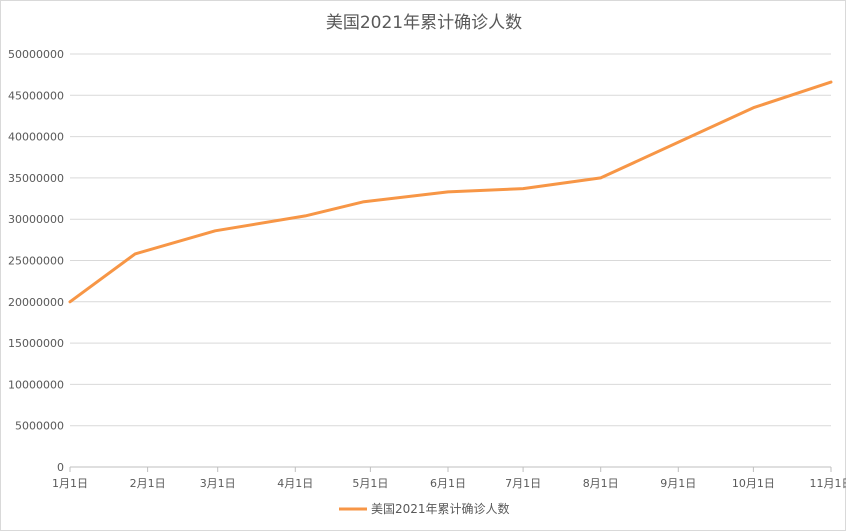 Image resolution: width=846 pixels, height=532 pixels. Describe the element at coordinates (753, 483) in the screenshot. I see `x-tick-label: 10月1日` at that location.